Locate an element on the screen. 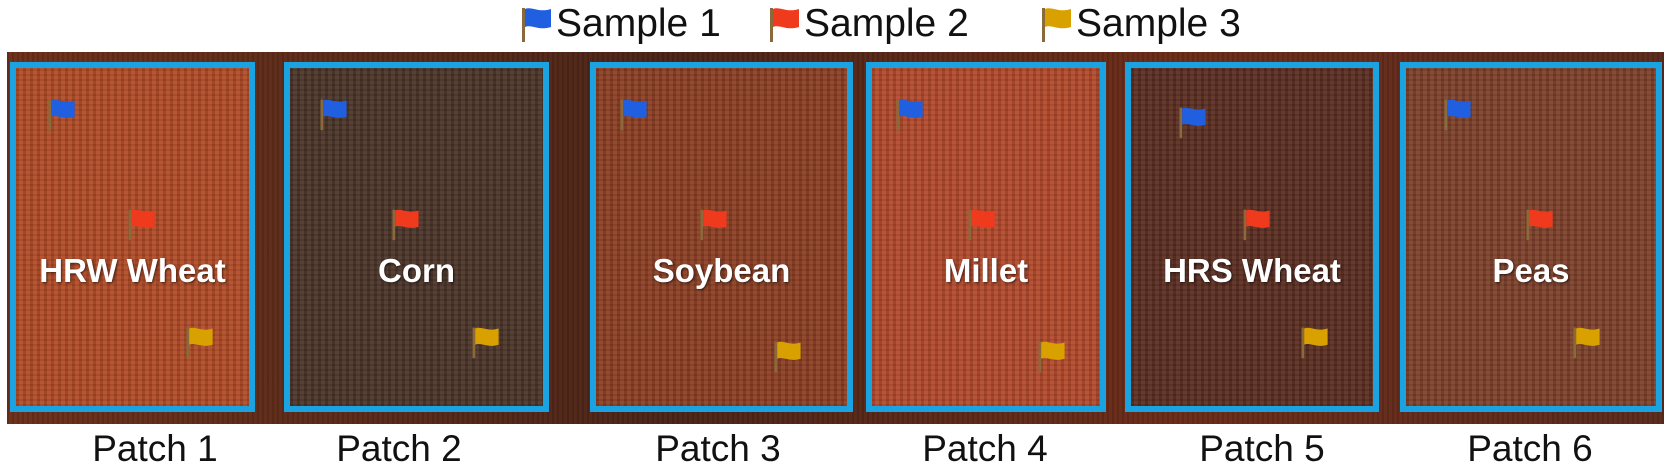 The image size is (1672, 474). patch-caption: Patch 6 is located at coordinates (1530, 448).